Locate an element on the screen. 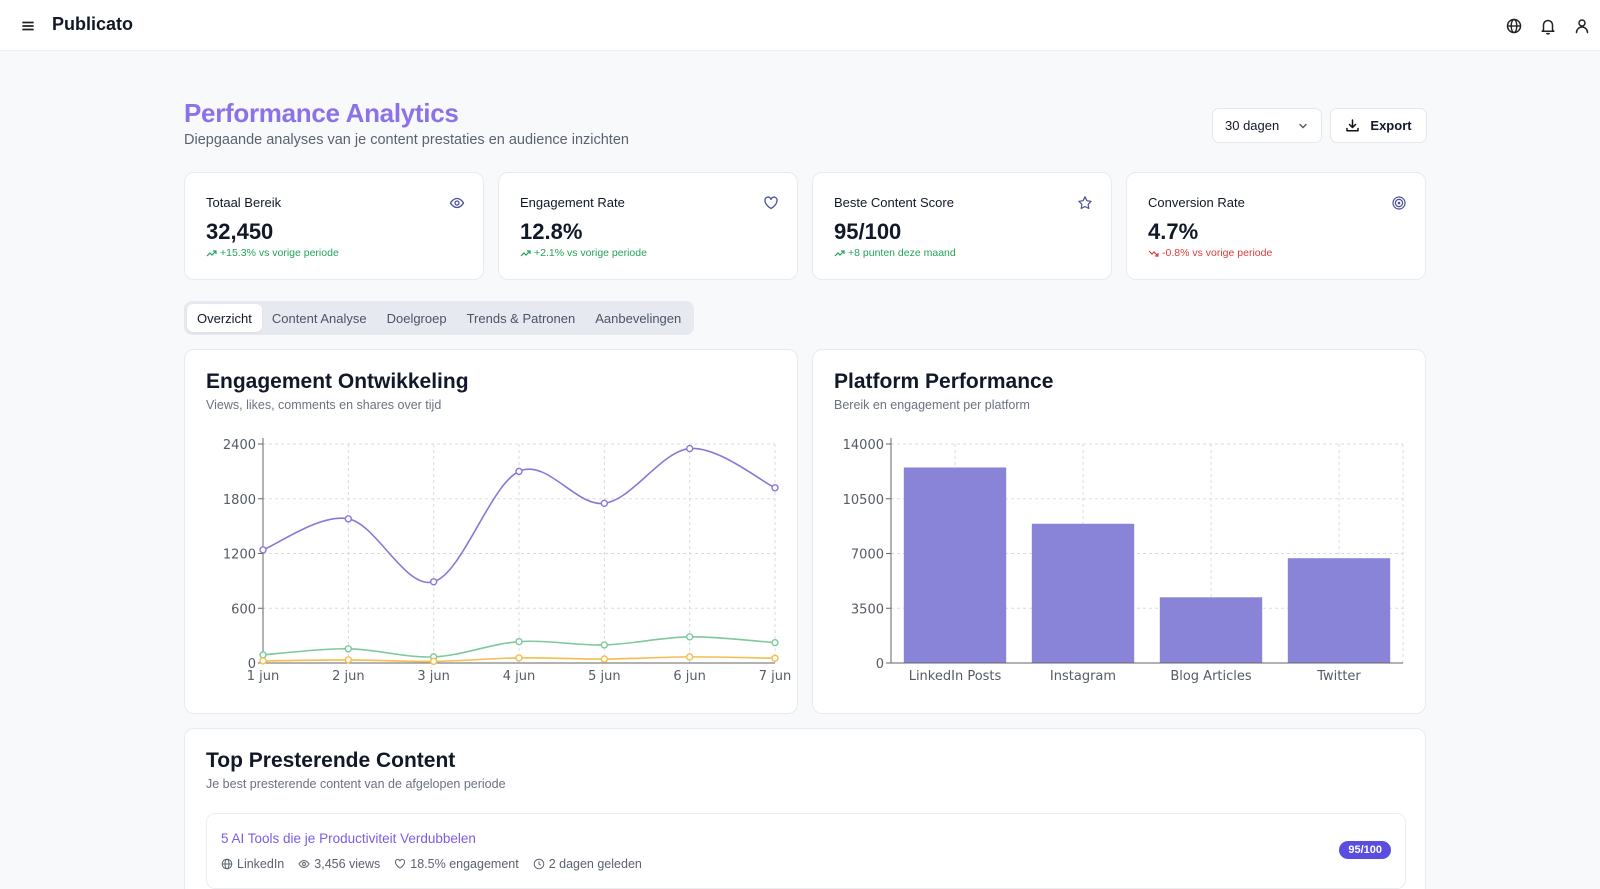  app-logo: Publicato is located at coordinates (93, 24).